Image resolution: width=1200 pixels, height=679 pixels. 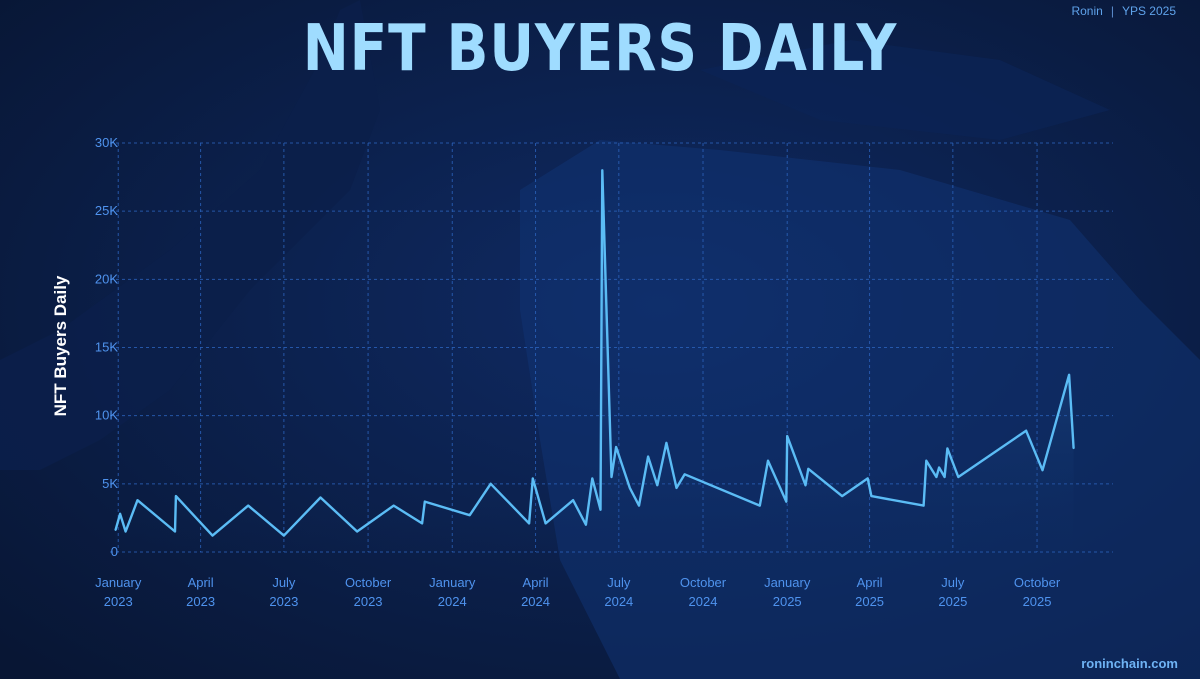 I want to click on x-tick-label: January 2024, so click(x=452, y=592).